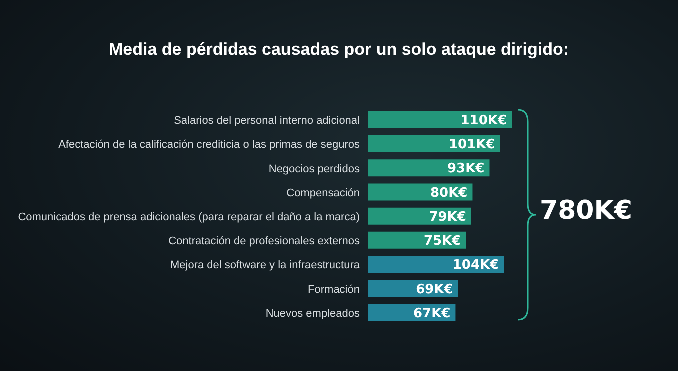 The image size is (678, 371). I want to click on y-tick-label: Mejora del software y la infraestructura, so click(265, 266).